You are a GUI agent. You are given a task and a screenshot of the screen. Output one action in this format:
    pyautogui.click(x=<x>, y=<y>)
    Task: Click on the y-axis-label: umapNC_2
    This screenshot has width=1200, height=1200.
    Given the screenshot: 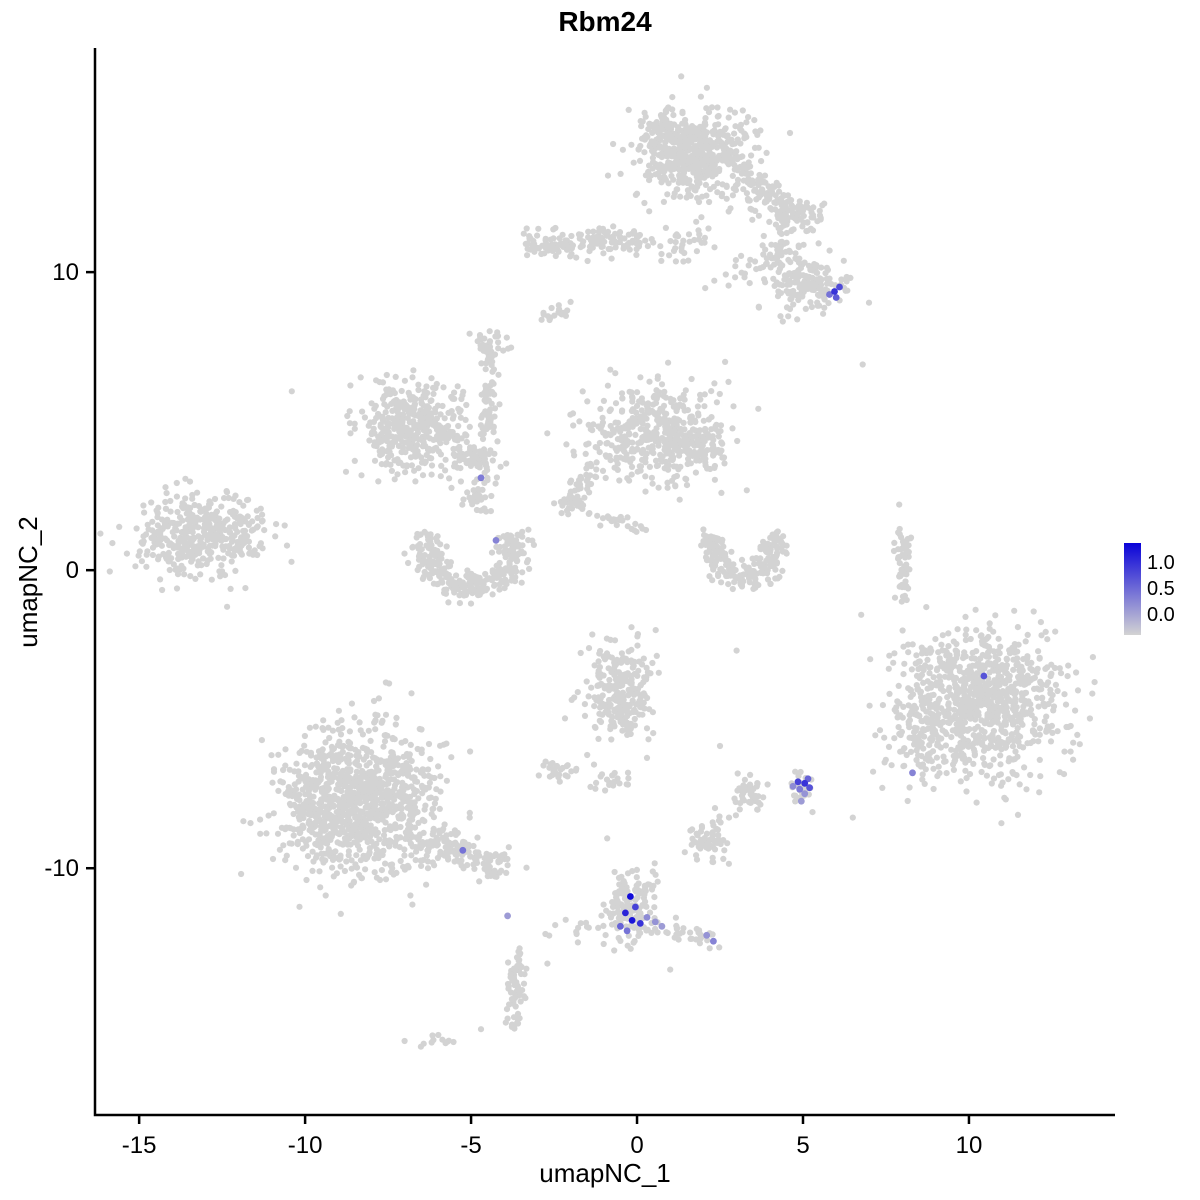 What is the action you would take?
    pyautogui.click(x=28, y=582)
    